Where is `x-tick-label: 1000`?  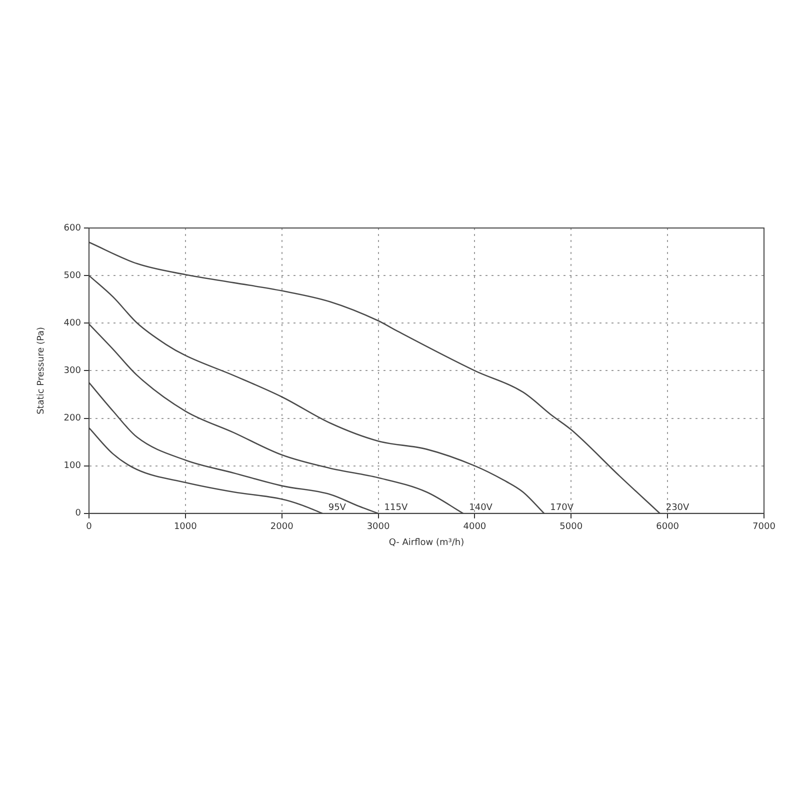 x-tick-label: 1000 is located at coordinates (186, 527).